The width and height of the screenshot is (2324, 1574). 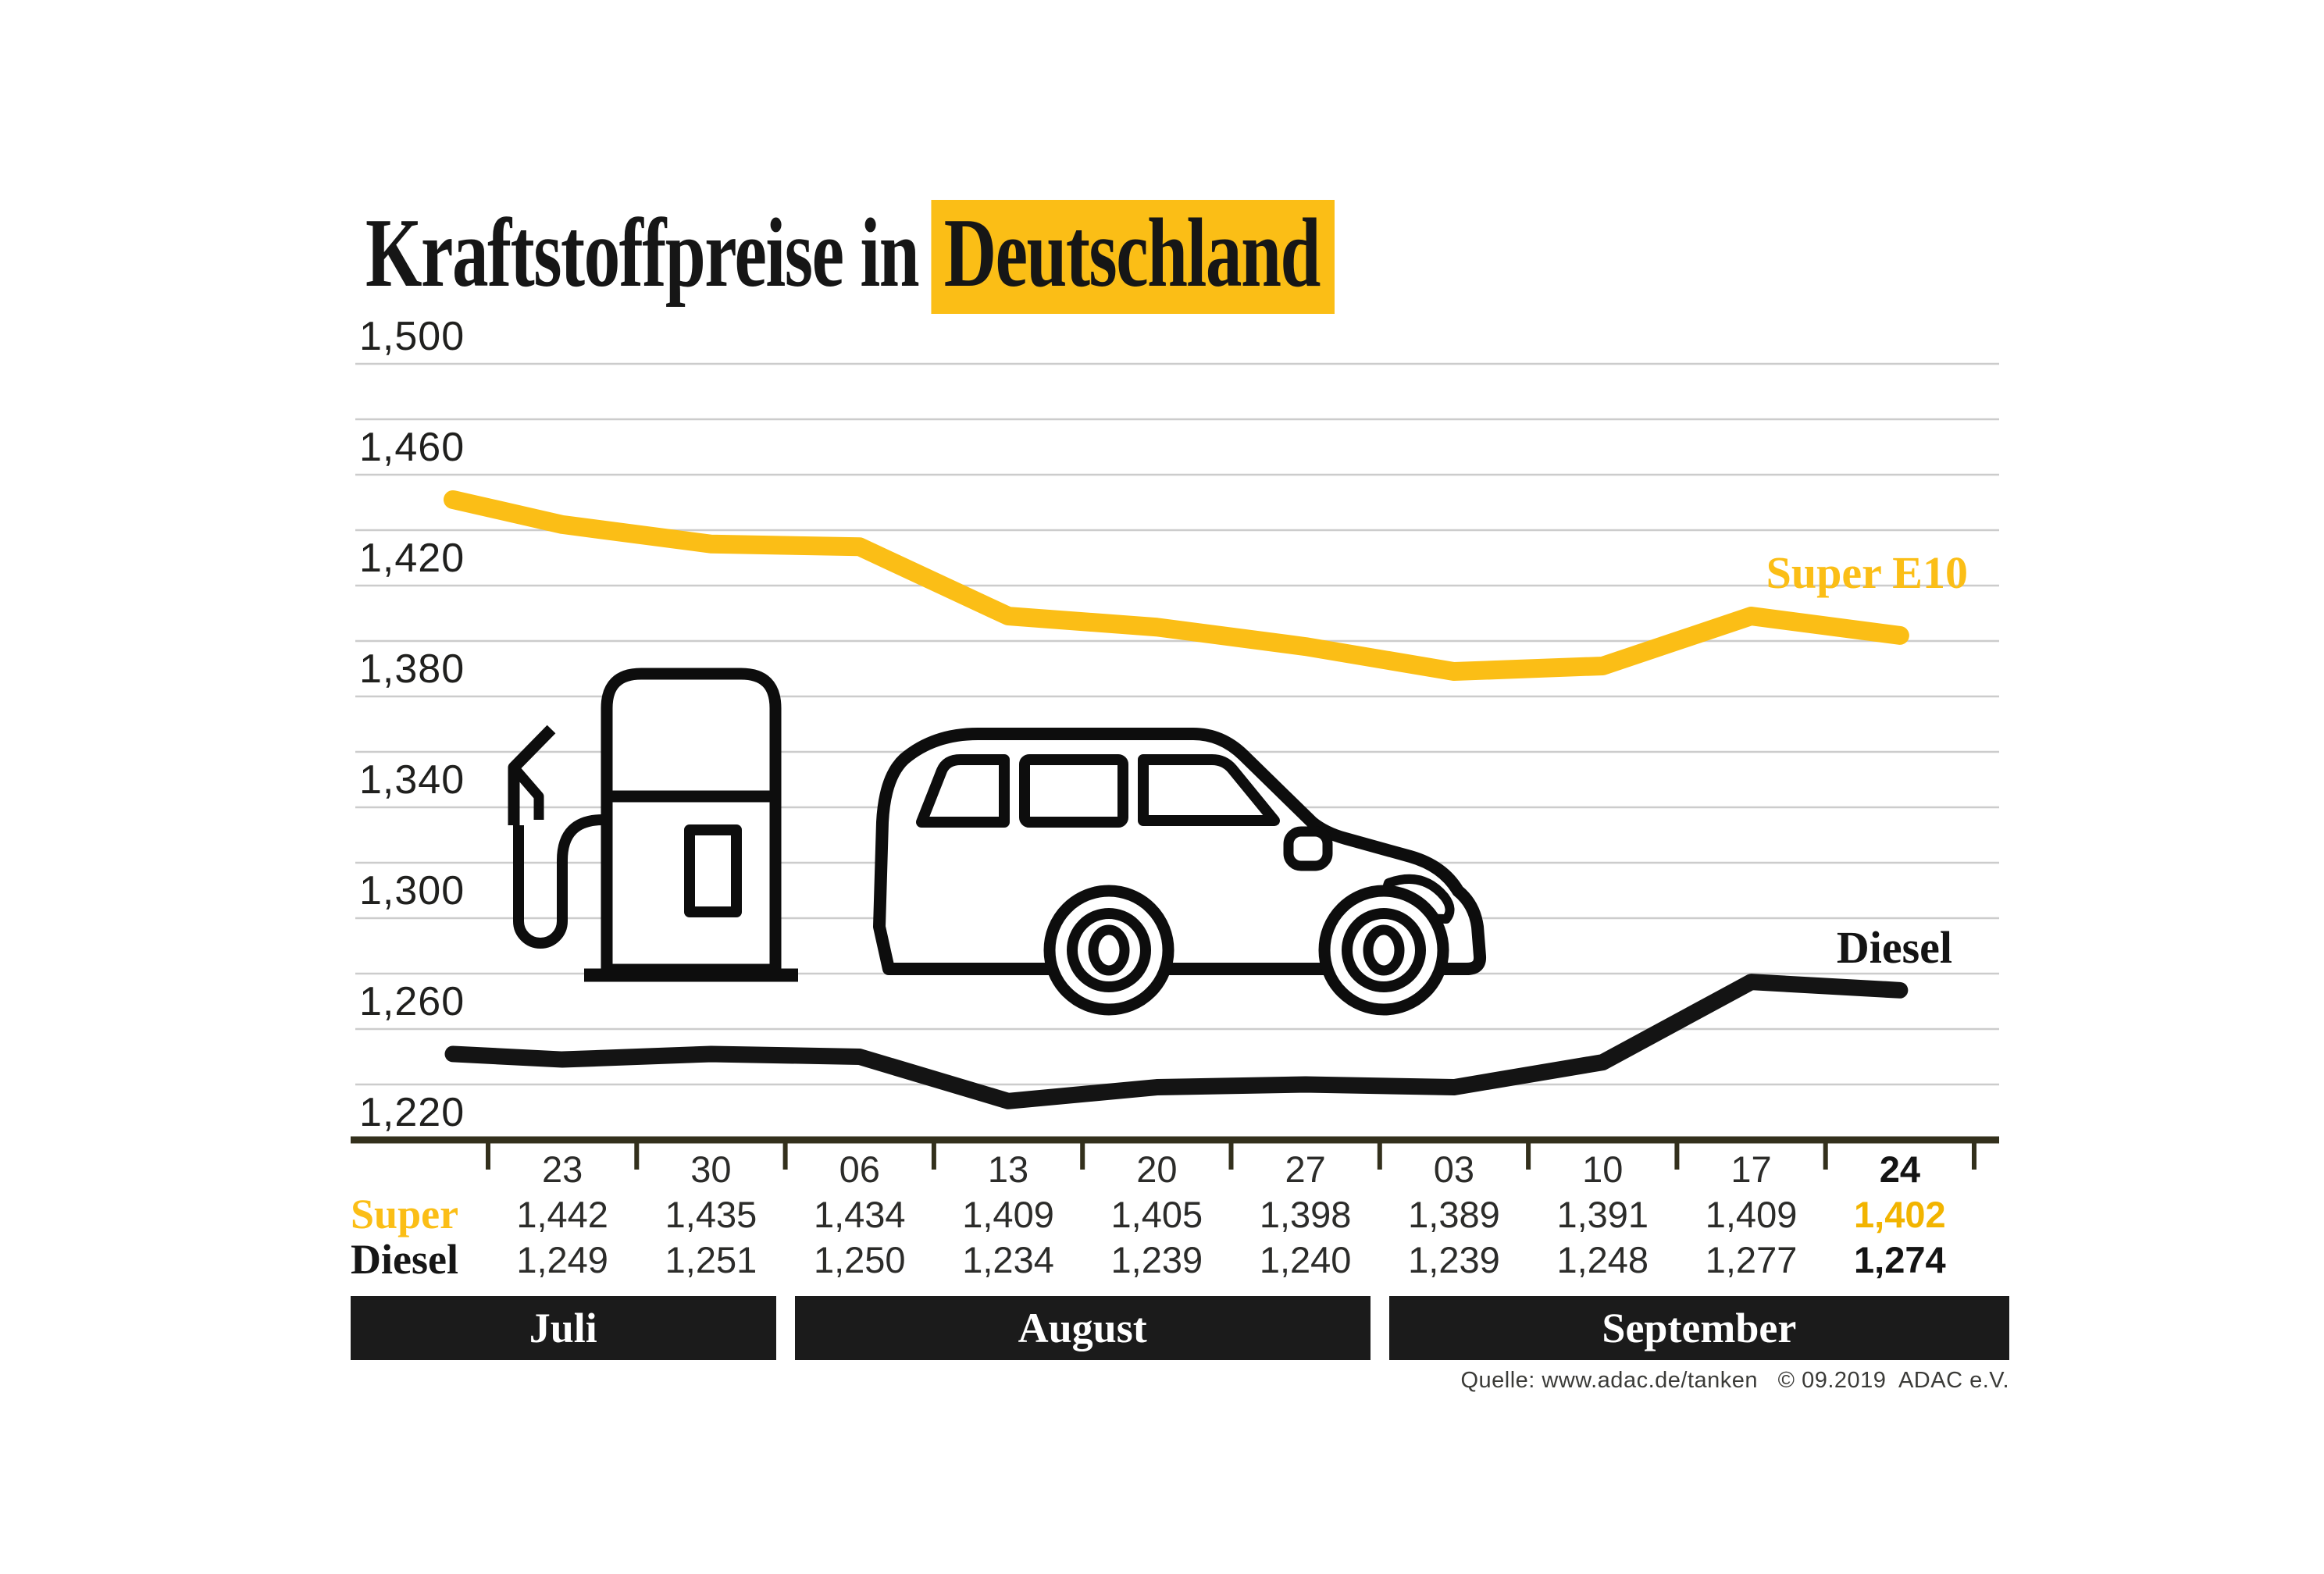 I want to click on series-label-super-e10: Super E10, so click(x=1867, y=573).